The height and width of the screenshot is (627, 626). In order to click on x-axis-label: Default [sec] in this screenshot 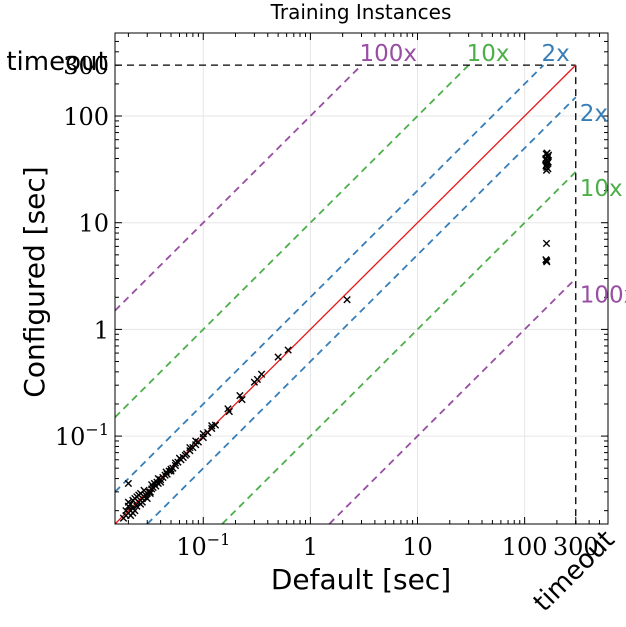, I will do `click(361, 579)`.